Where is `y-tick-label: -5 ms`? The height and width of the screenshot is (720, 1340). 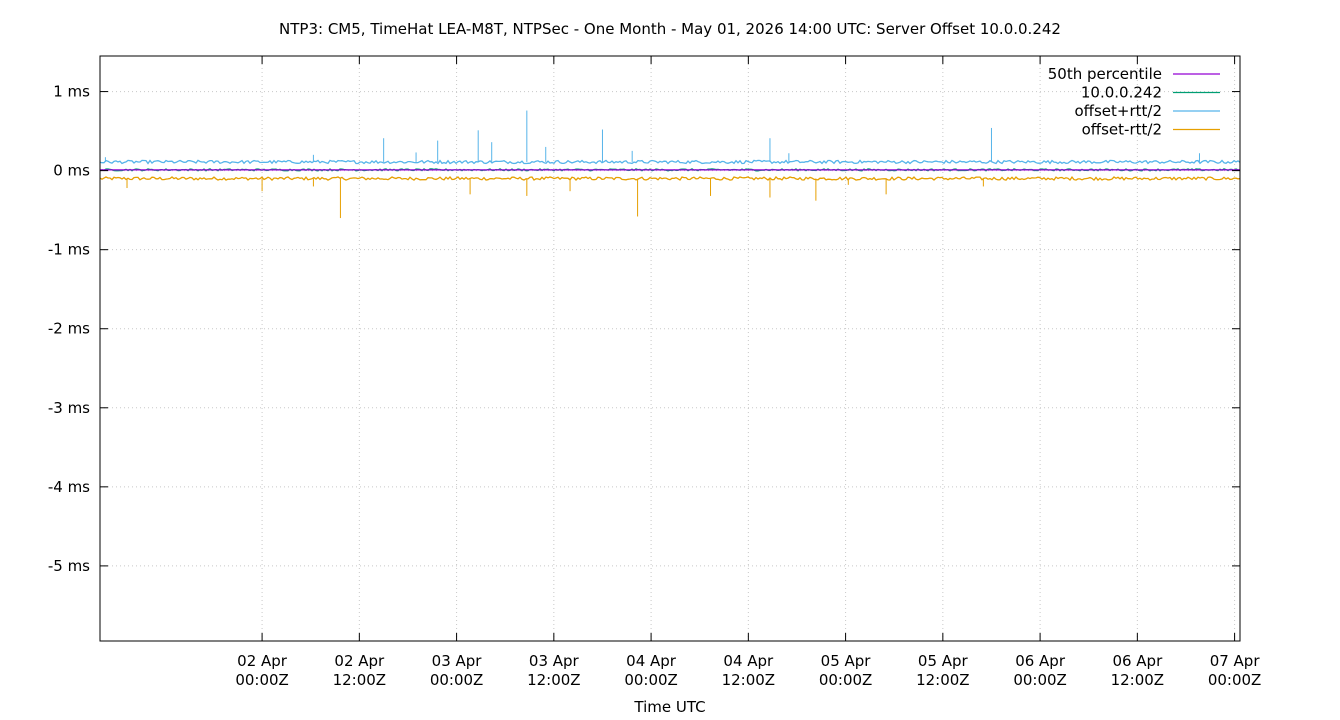 y-tick-label: -5 ms is located at coordinates (69, 566).